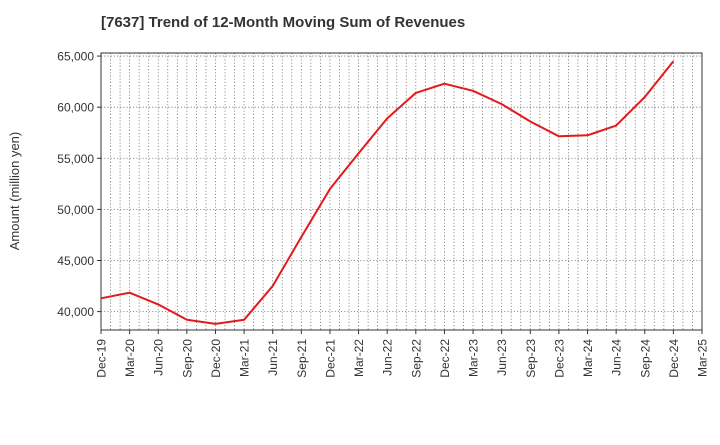  What do you see at coordinates (130, 358) in the screenshot?
I see `x-tick-label: Mar-20` at bounding box center [130, 358].